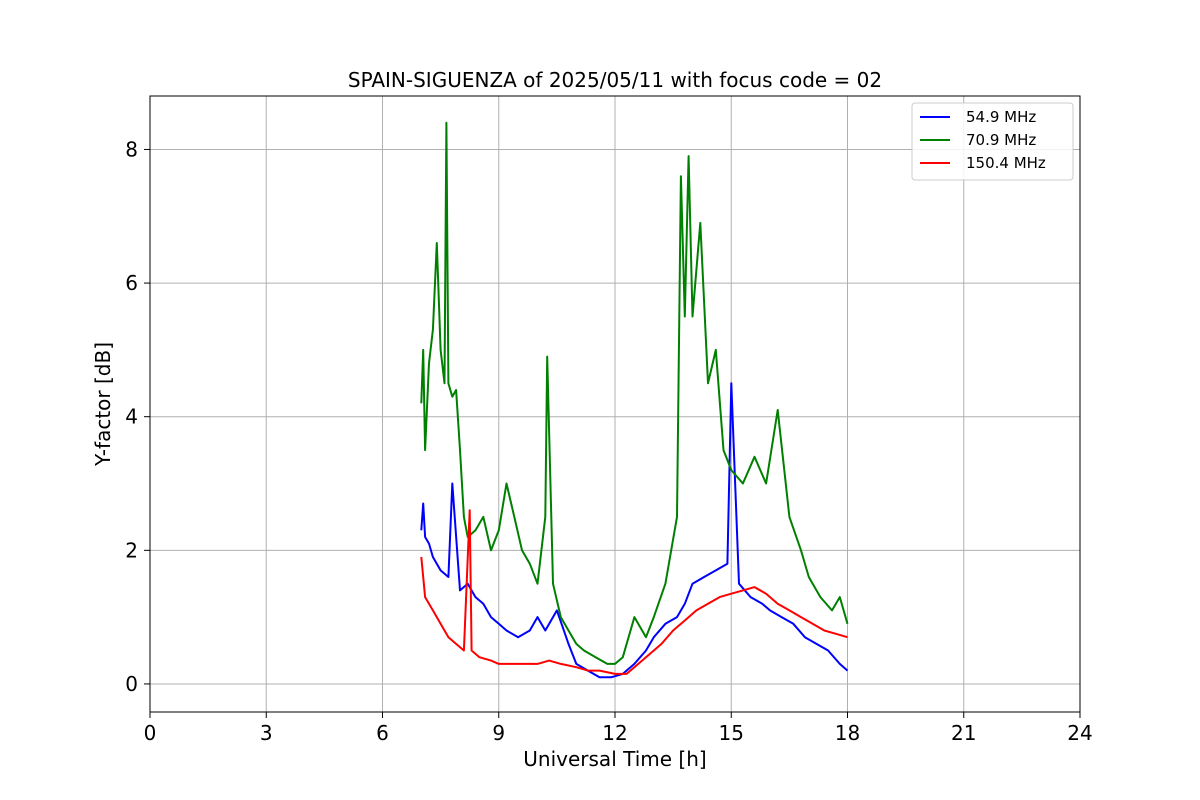 This screenshot has width=1200, height=800. I want to click on legend: 54.9 MHz 70.9 MHz 150.4 MHz, so click(992, 141).